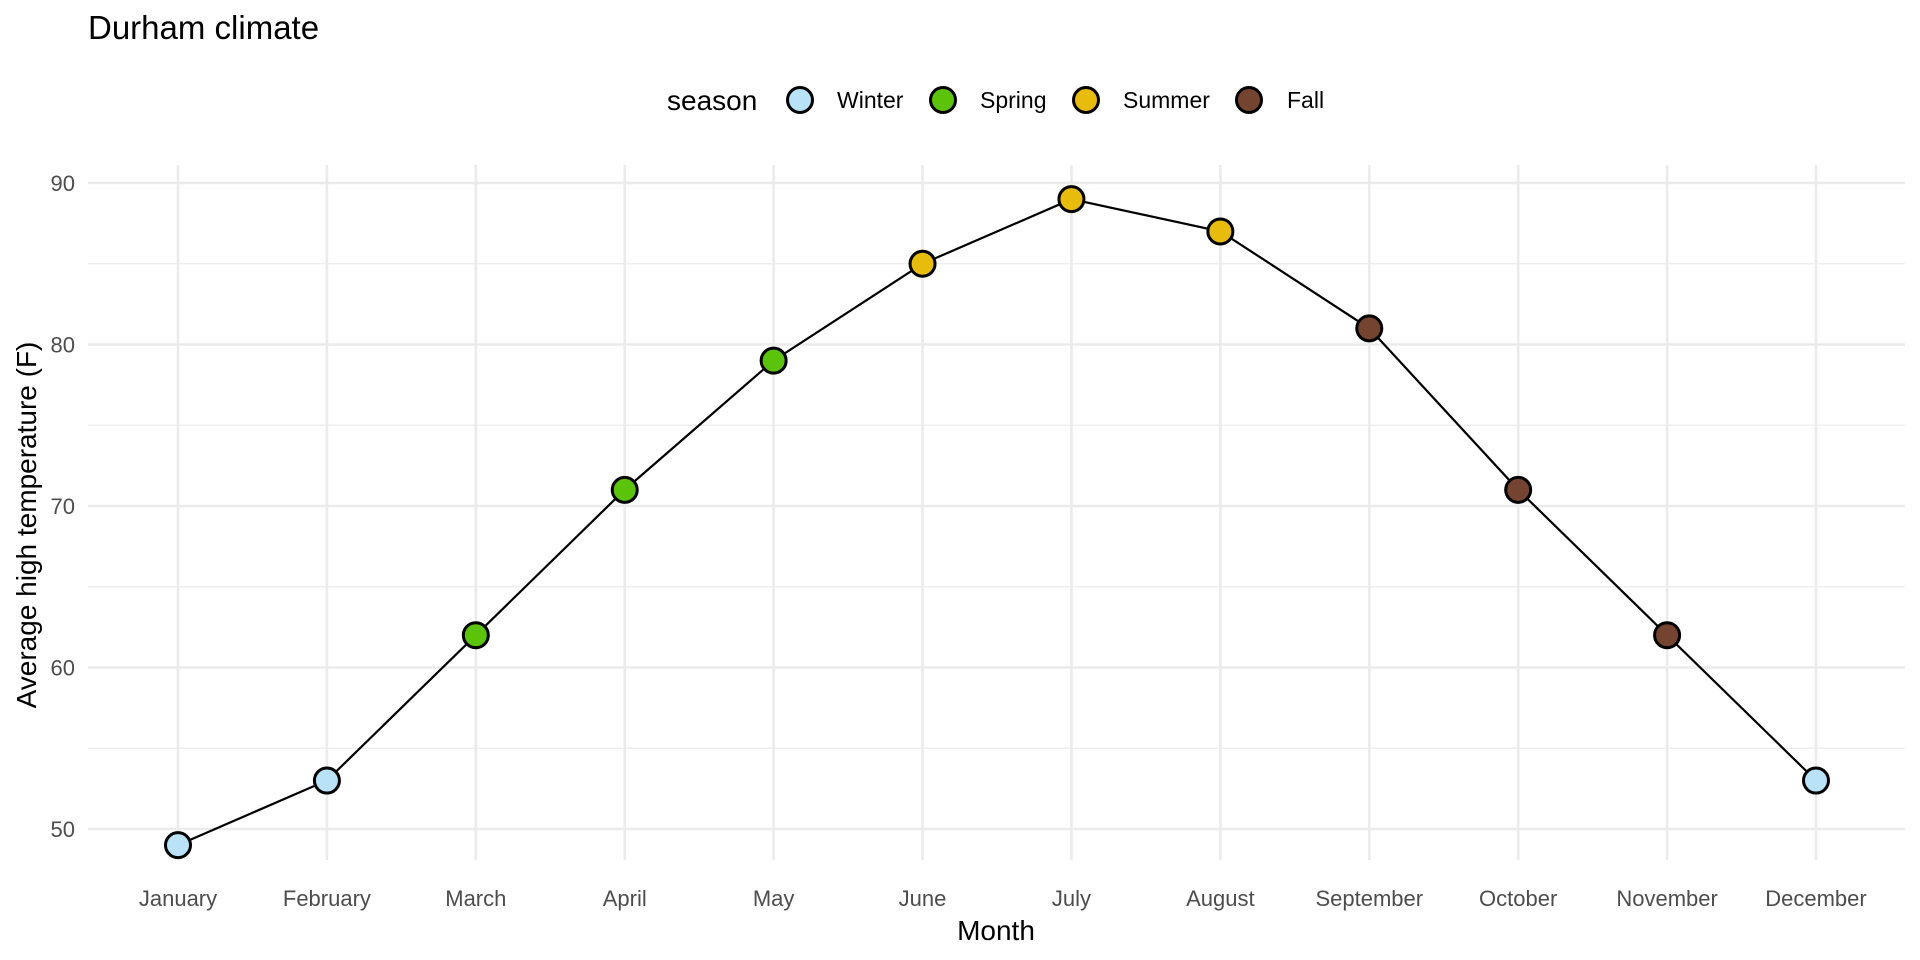  What do you see at coordinates (1305, 100) in the screenshot?
I see `legend-label: Fall` at bounding box center [1305, 100].